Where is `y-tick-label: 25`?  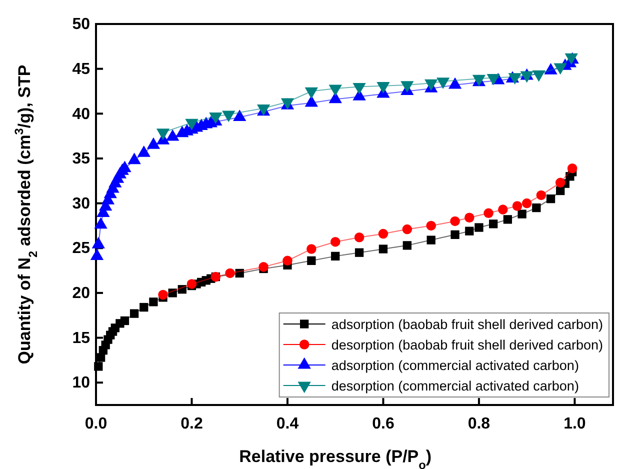 y-tick-label: 25 is located at coordinates (81, 249).